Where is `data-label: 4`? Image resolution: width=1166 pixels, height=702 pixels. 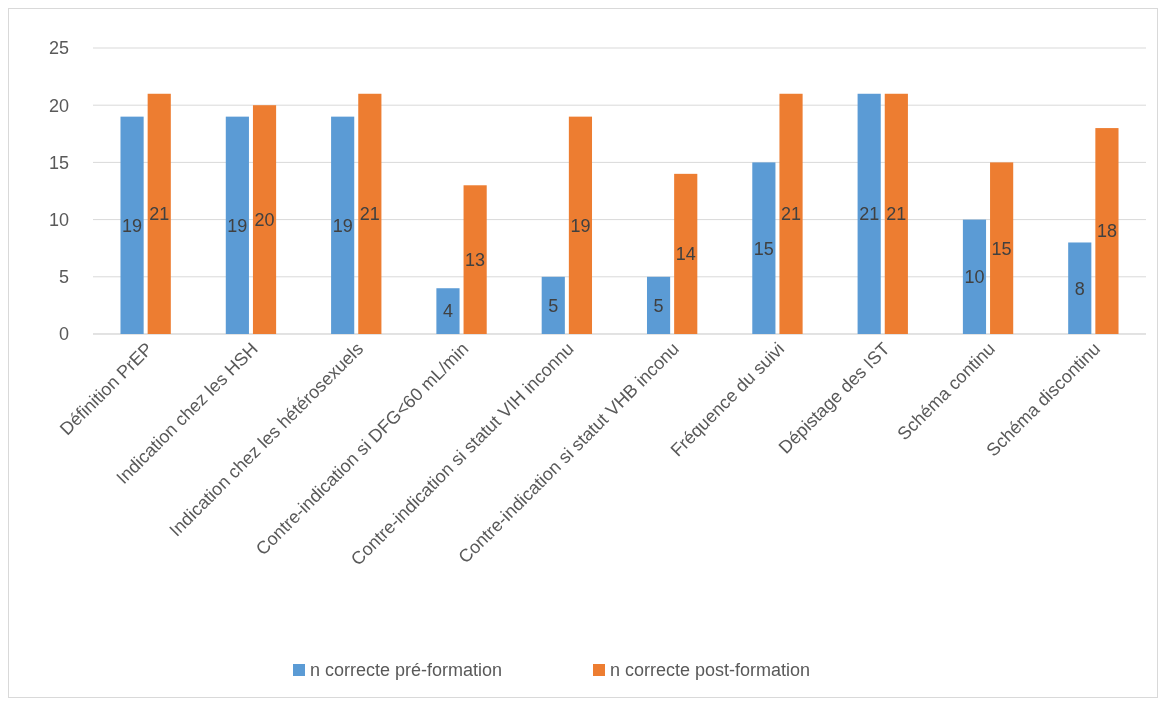 data-label: 4 is located at coordinates (447, 311).